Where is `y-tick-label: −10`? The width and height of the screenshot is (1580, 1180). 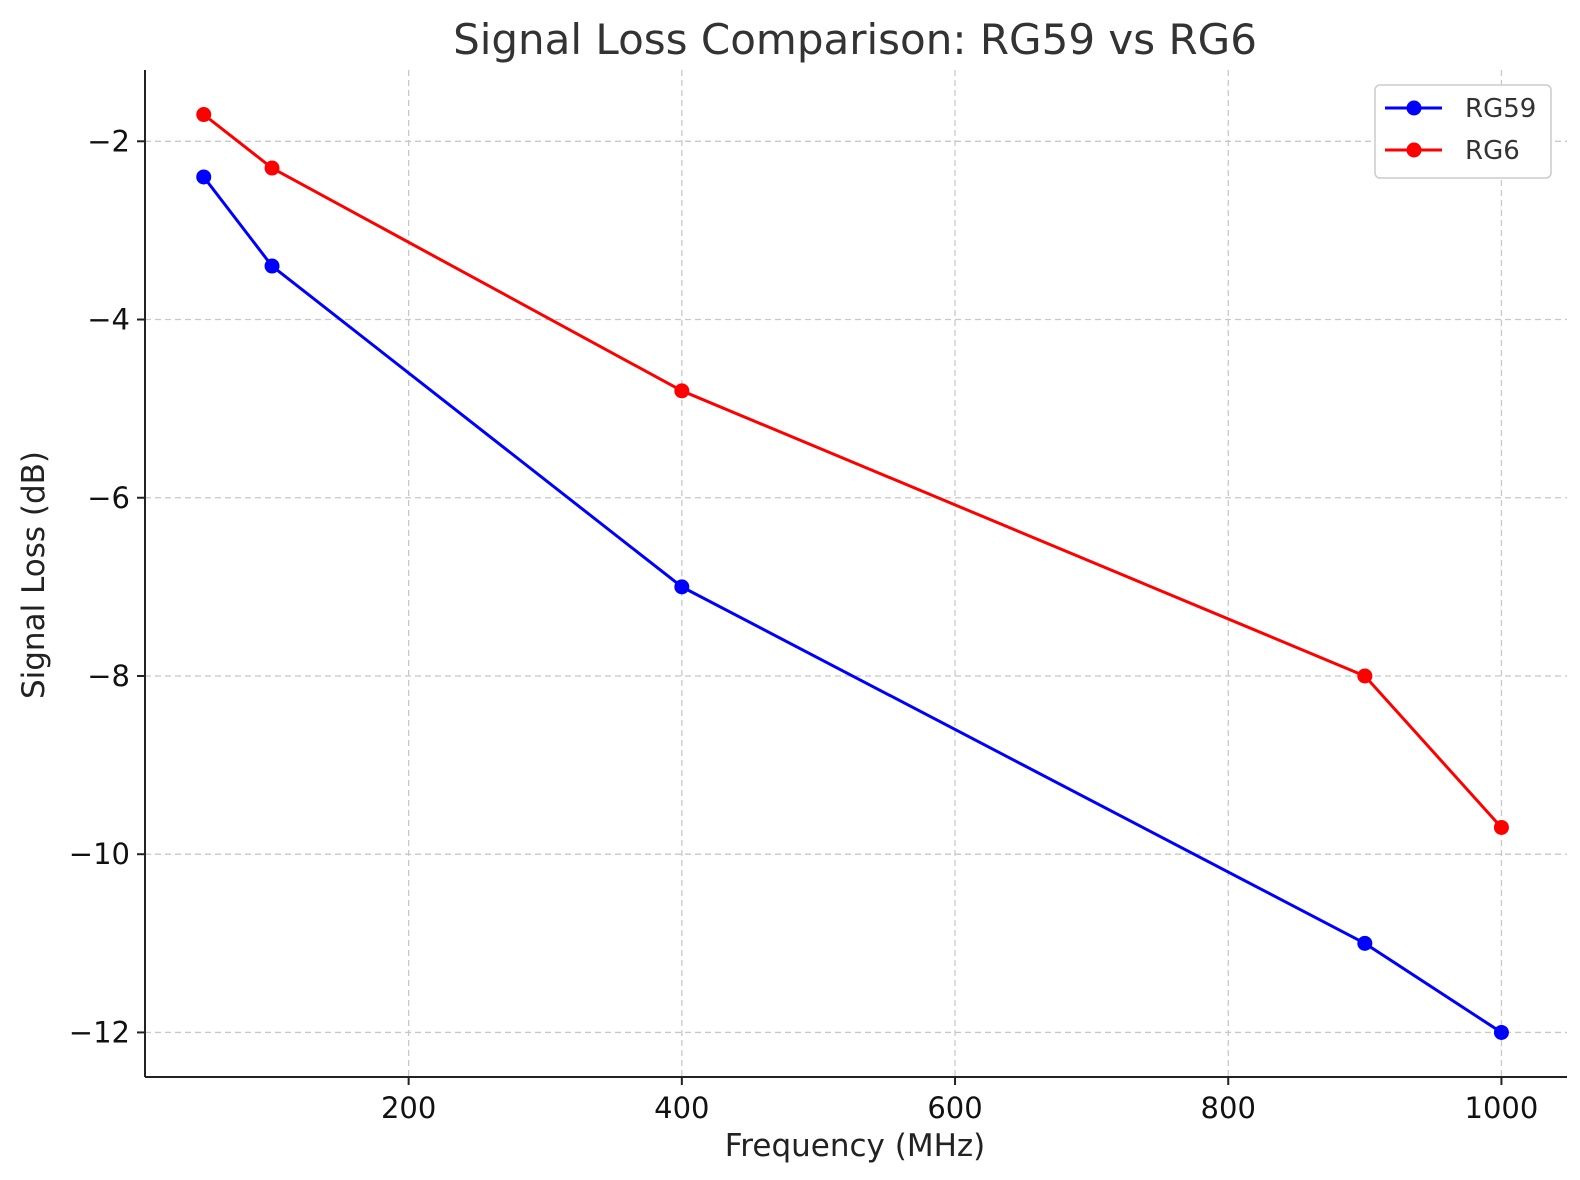 y-tick-label: −10 is located at coordinates (99, 854).